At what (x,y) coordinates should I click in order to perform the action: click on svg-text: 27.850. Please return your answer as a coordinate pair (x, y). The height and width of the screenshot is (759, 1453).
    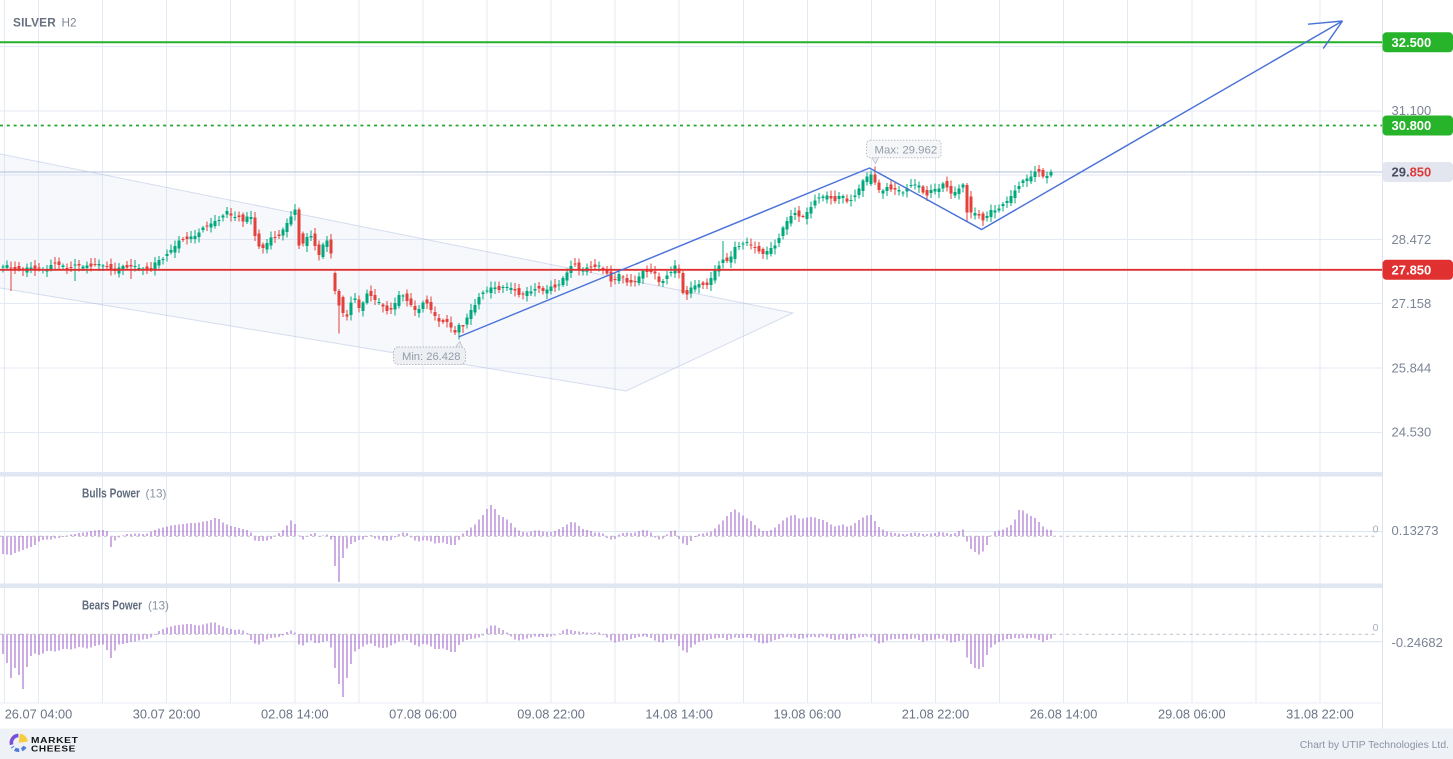
    Looking at the image, I should click on (1412, 269).